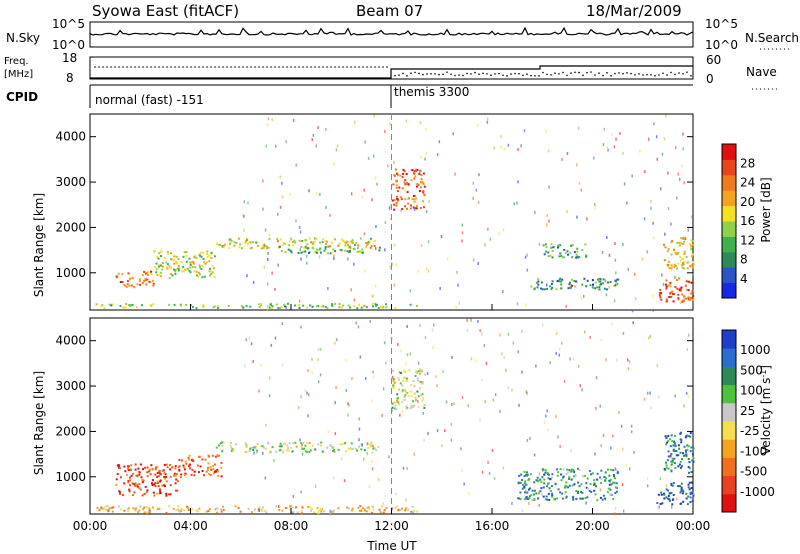 The width and height of the screenshot is (800, 554). Describe the element at coordinates (70, 78) in the screenshot. I see `freq-tick-bottom: 8` at that location.